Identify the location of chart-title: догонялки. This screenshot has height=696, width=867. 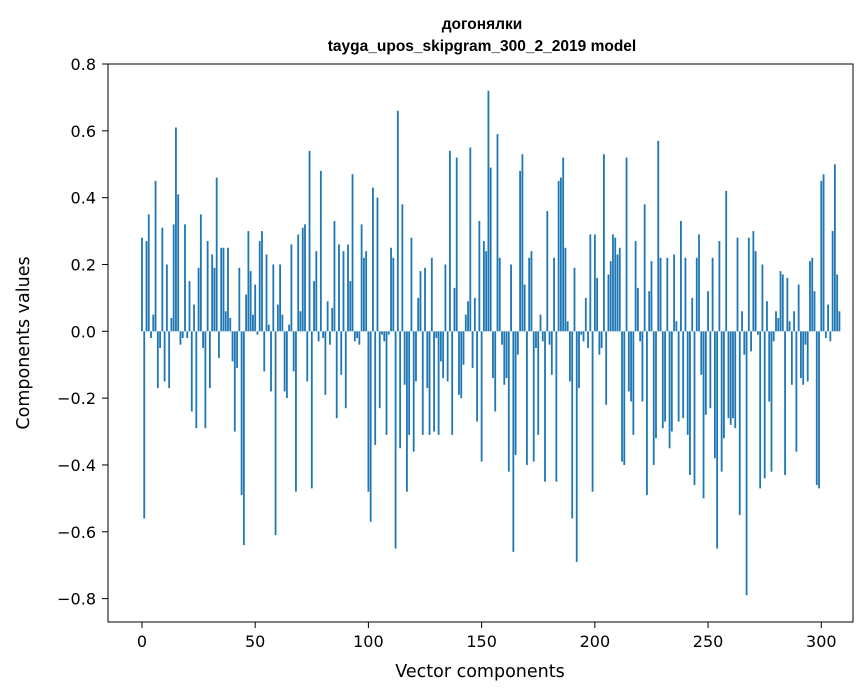
(482, 24).